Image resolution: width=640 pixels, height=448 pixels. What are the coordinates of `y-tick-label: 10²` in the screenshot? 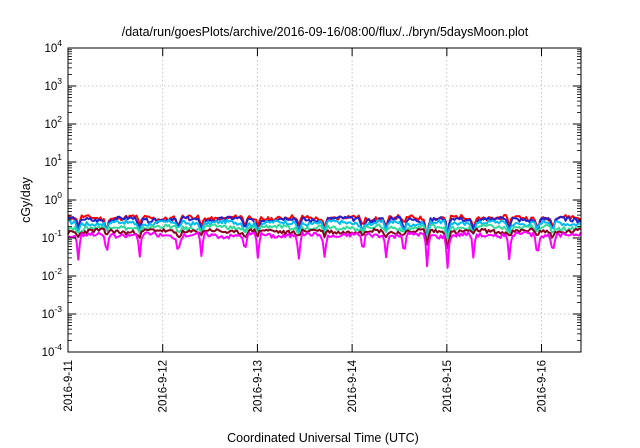 It's located at (53, 122).